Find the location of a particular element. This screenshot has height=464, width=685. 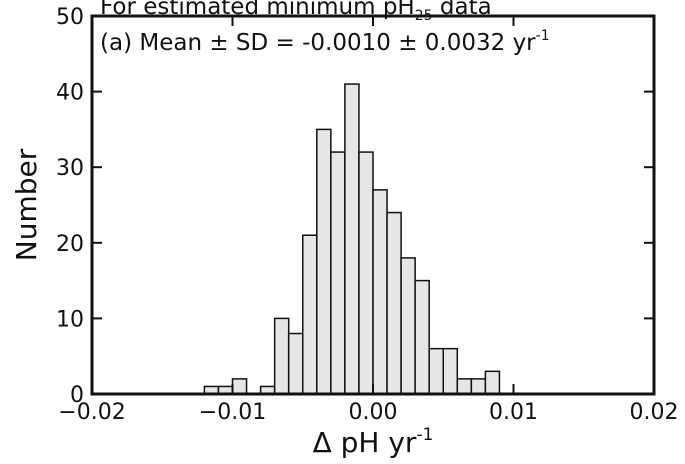

x-axis-label-superscript: -1 is located at coordinates (424, 435).